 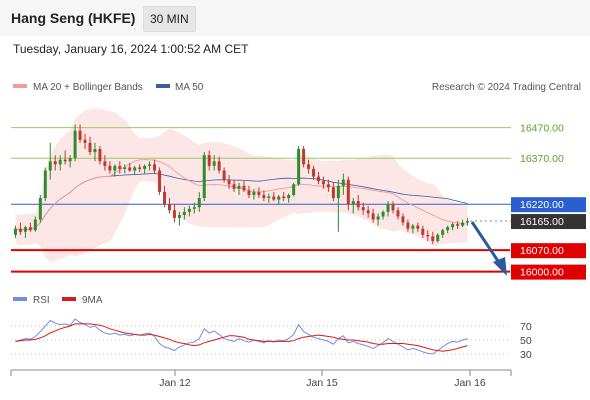 I want to click on rsi-tick-label: 30, so click(x=526, y=355).